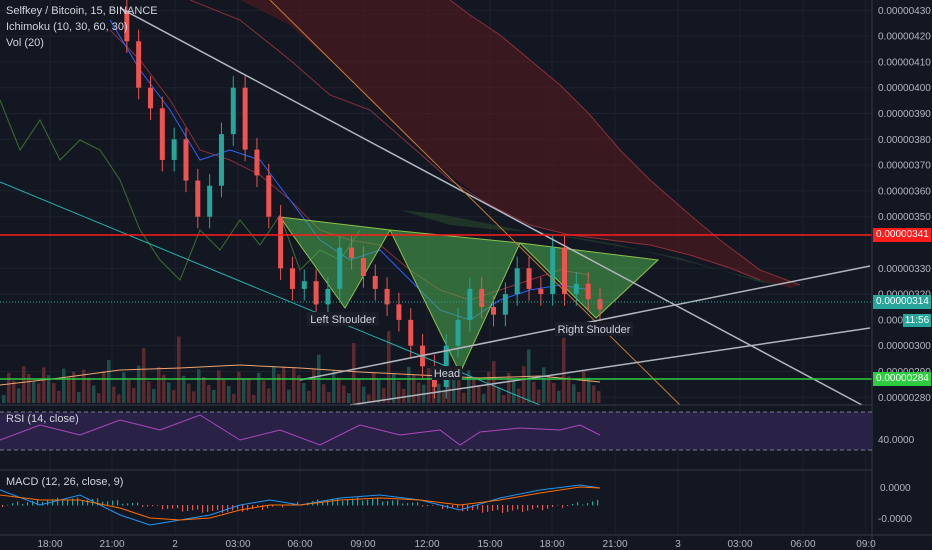 This screenshot has height=550, width=932. What do you see at coordinates (65, 482) in the screenshot?
I see `macd-label: MACD (12, 26, close, 9)` at bounding box center [65, 482].